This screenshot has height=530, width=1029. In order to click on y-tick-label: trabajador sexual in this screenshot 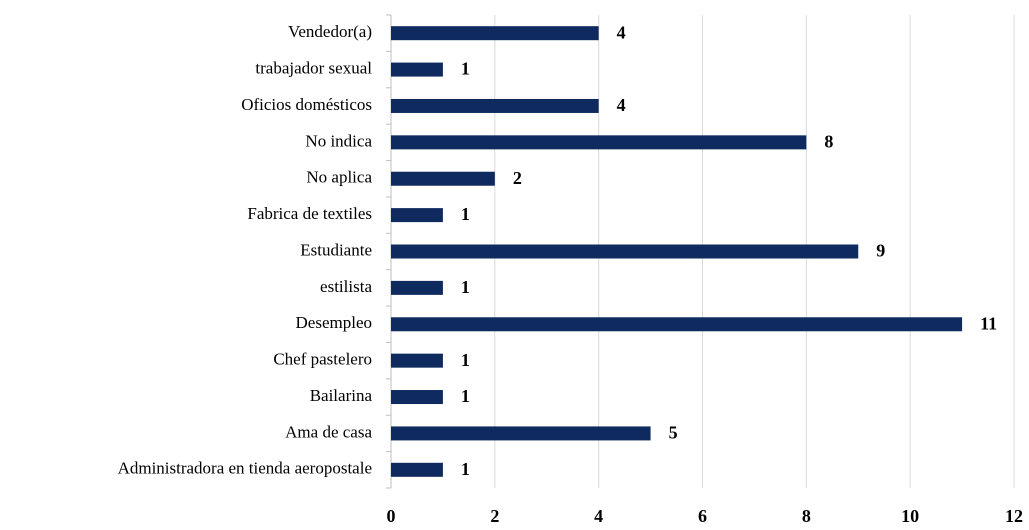, I will do `click(313, 67)`.